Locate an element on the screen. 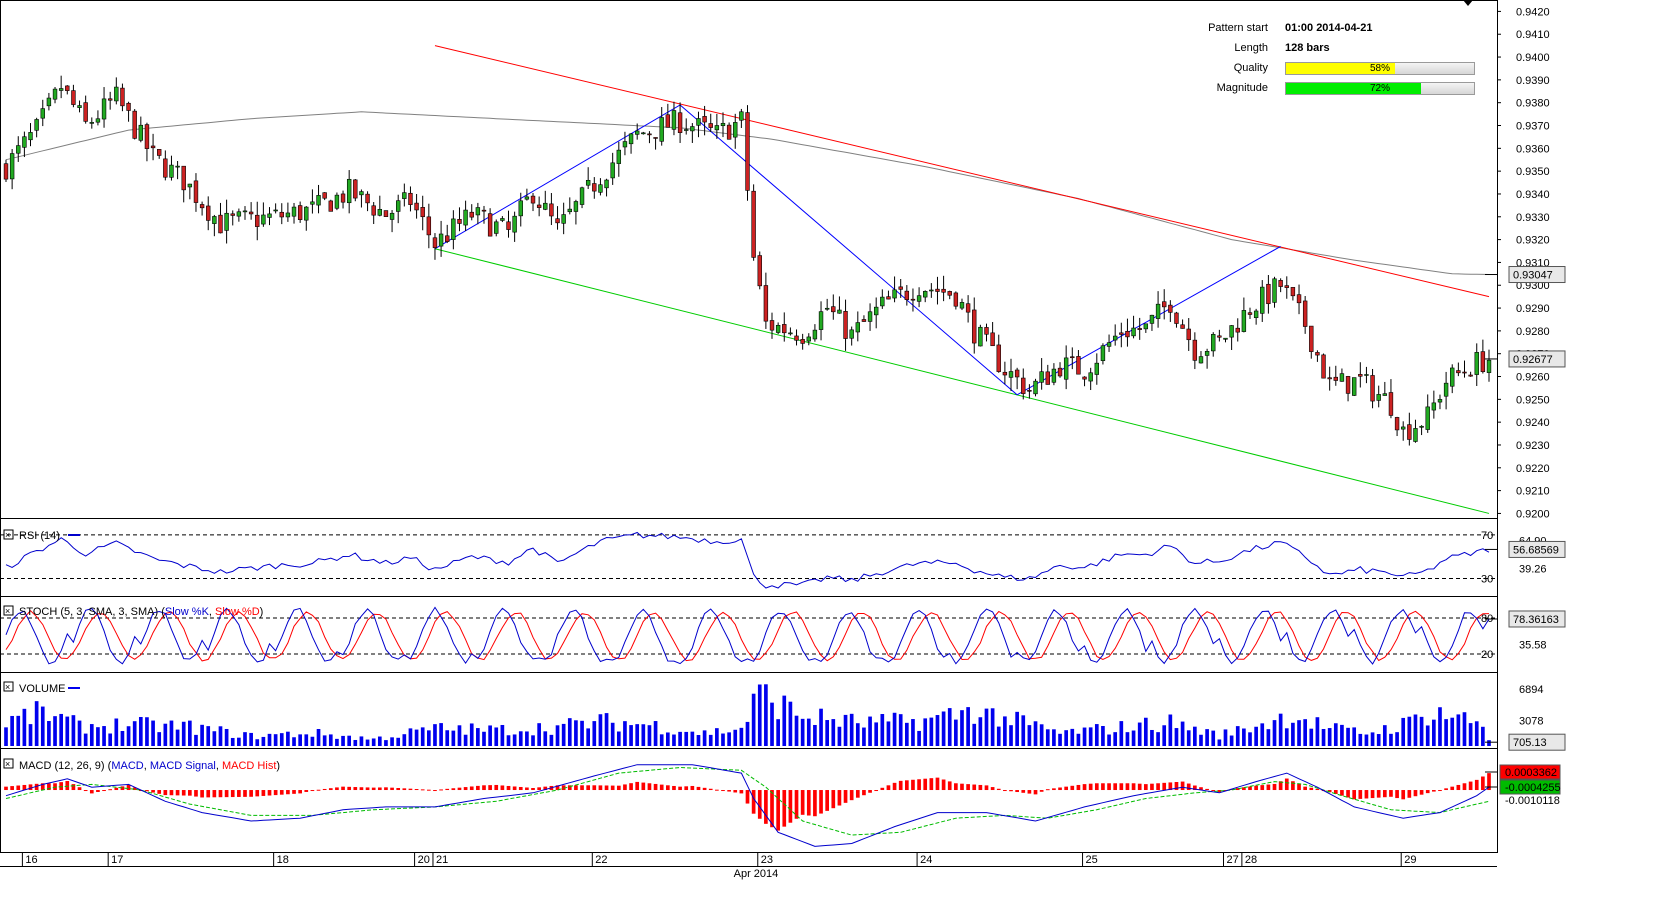 This screenshot has height=897, width=1655. volume-close-icon is located at coordinates (8, 686).